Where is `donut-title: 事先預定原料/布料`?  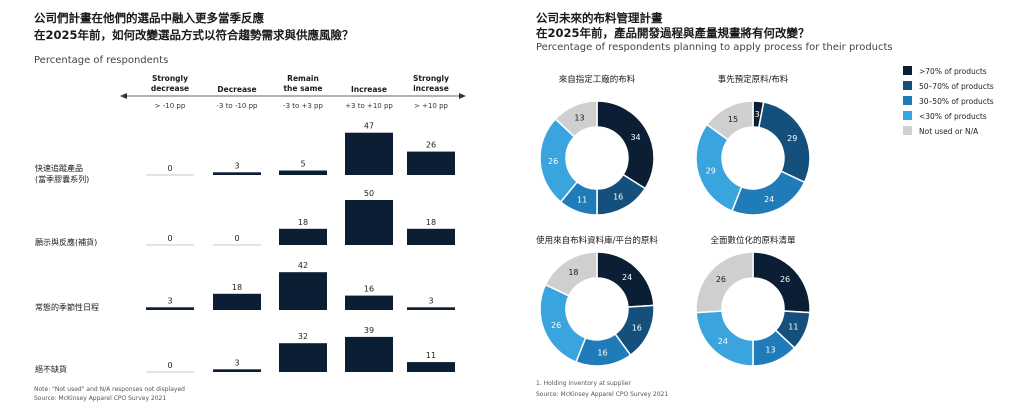
donut-title: 事先預定原料/布料 is located at coordinates (753, 79).